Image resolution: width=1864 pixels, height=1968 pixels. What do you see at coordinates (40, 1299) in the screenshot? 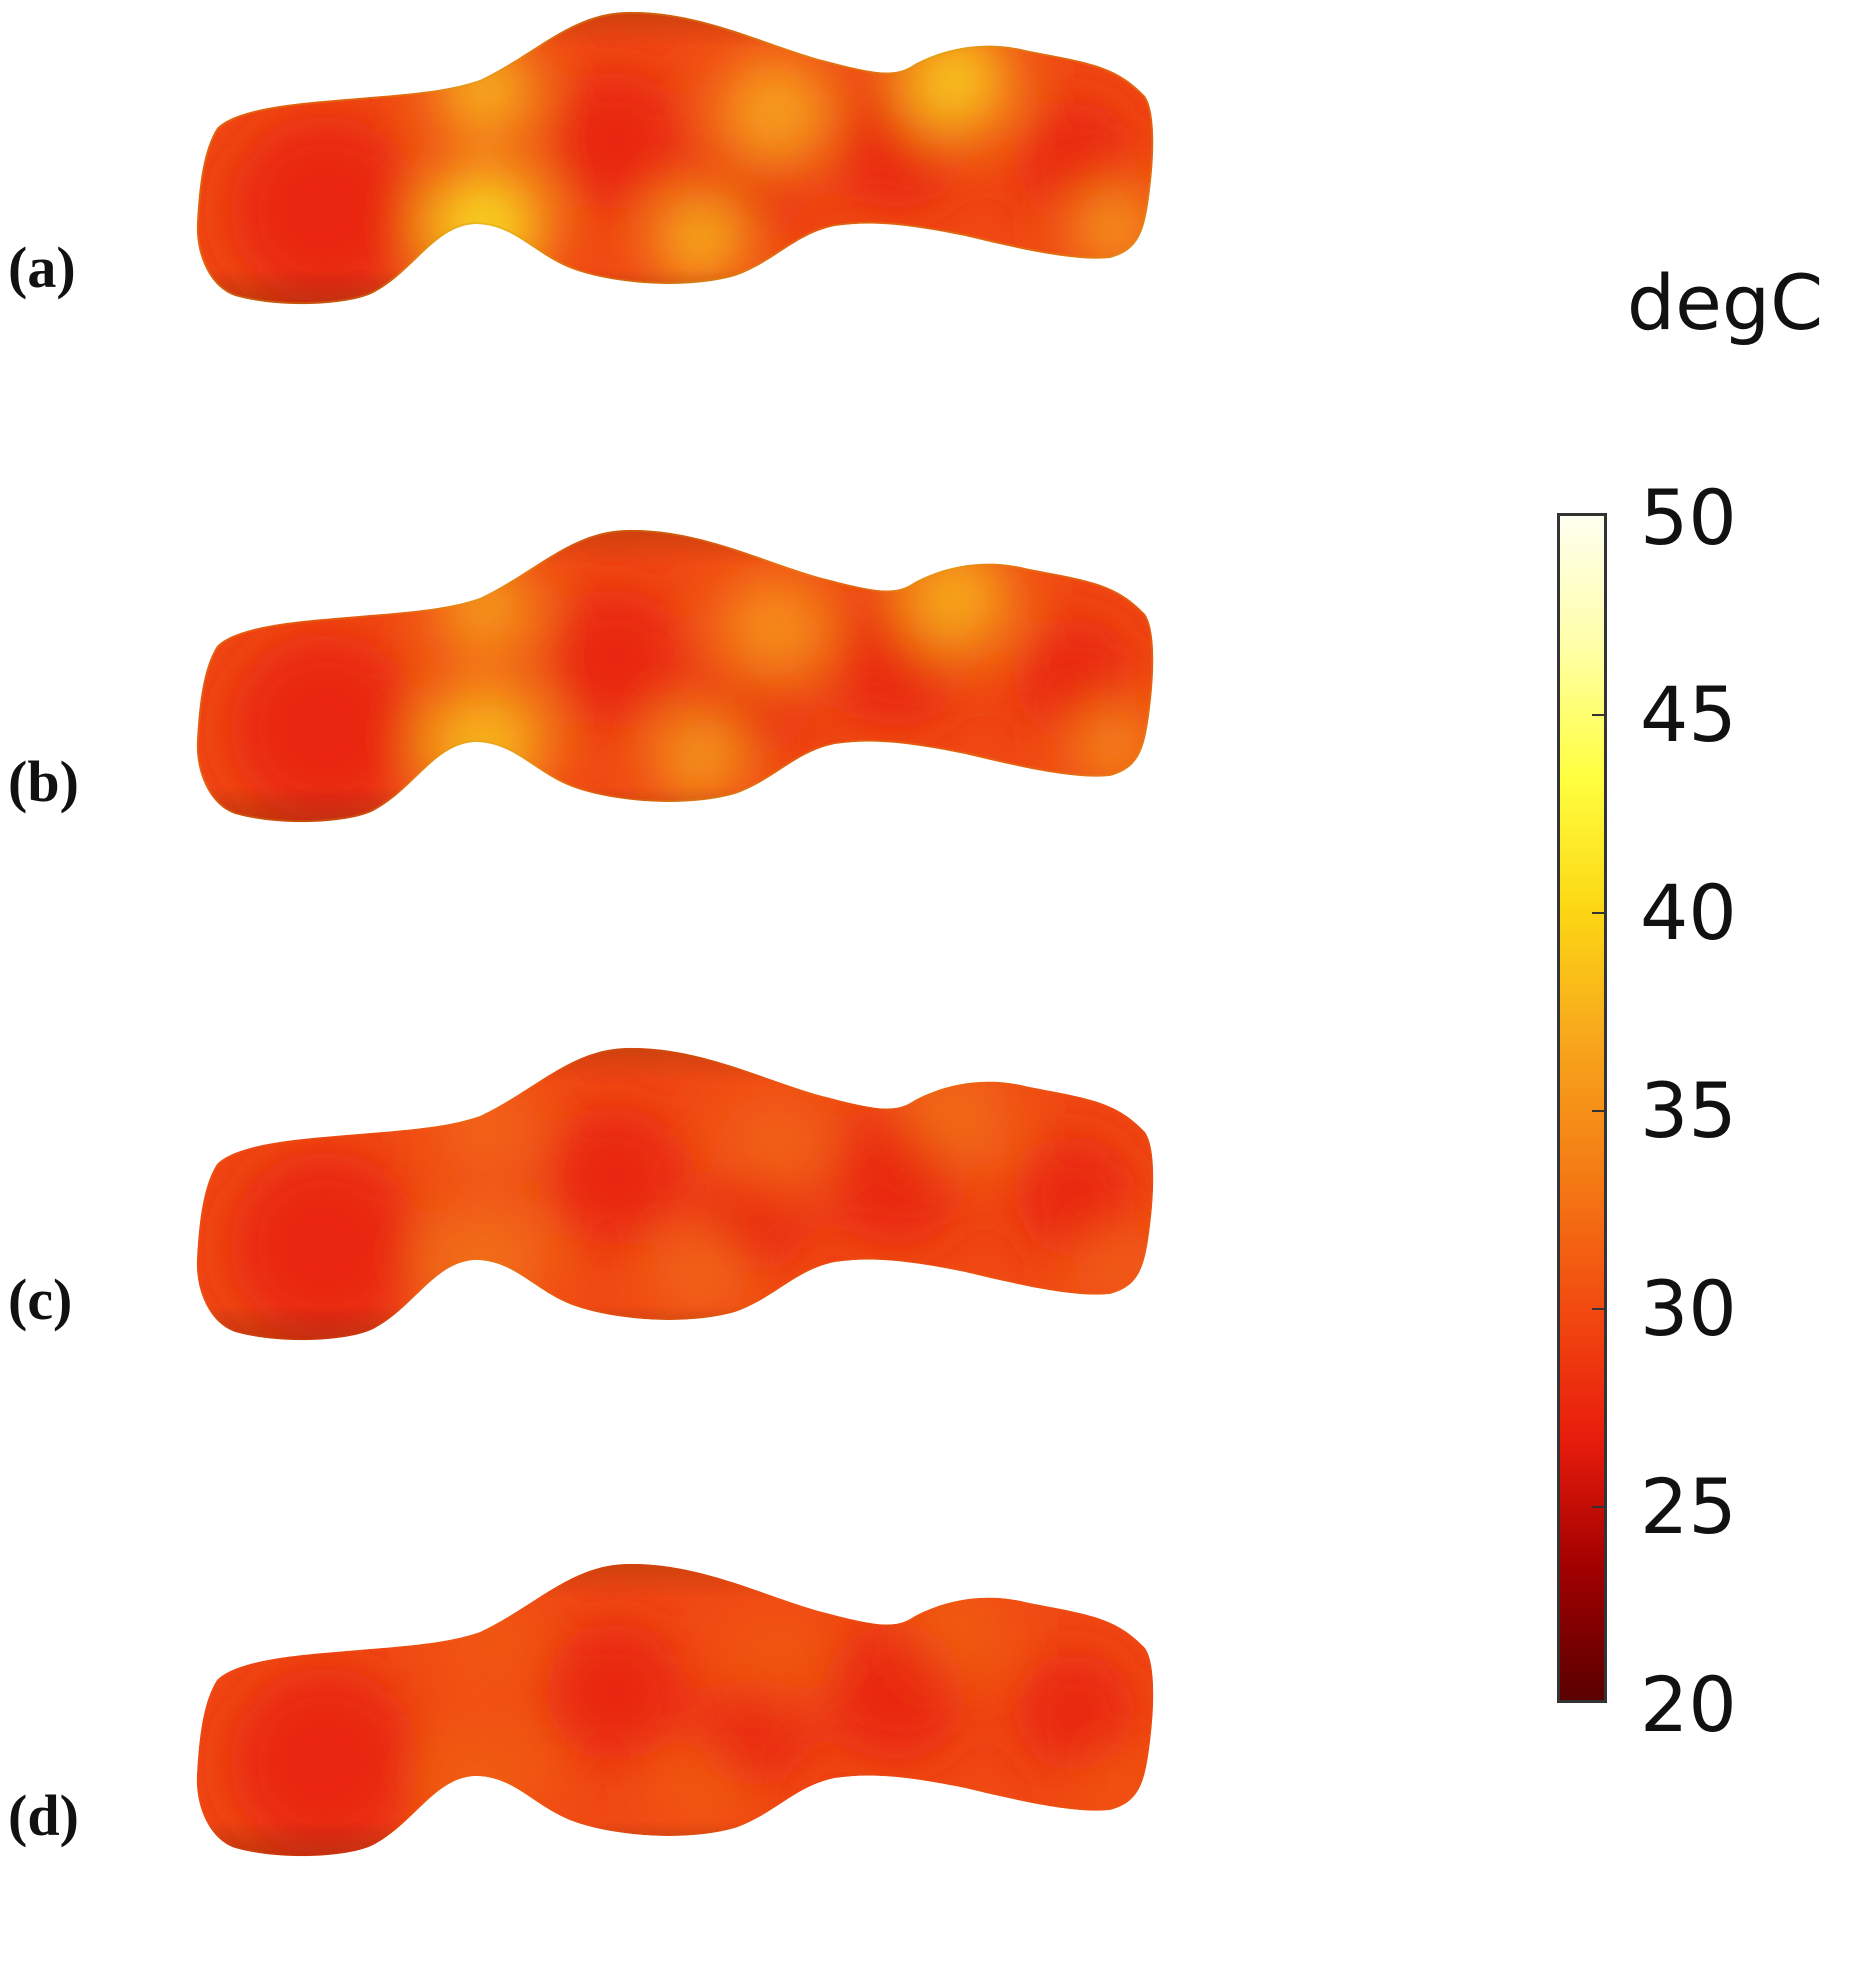
I see `panel-label-c: (c)` at bounding box center [40, 1299].